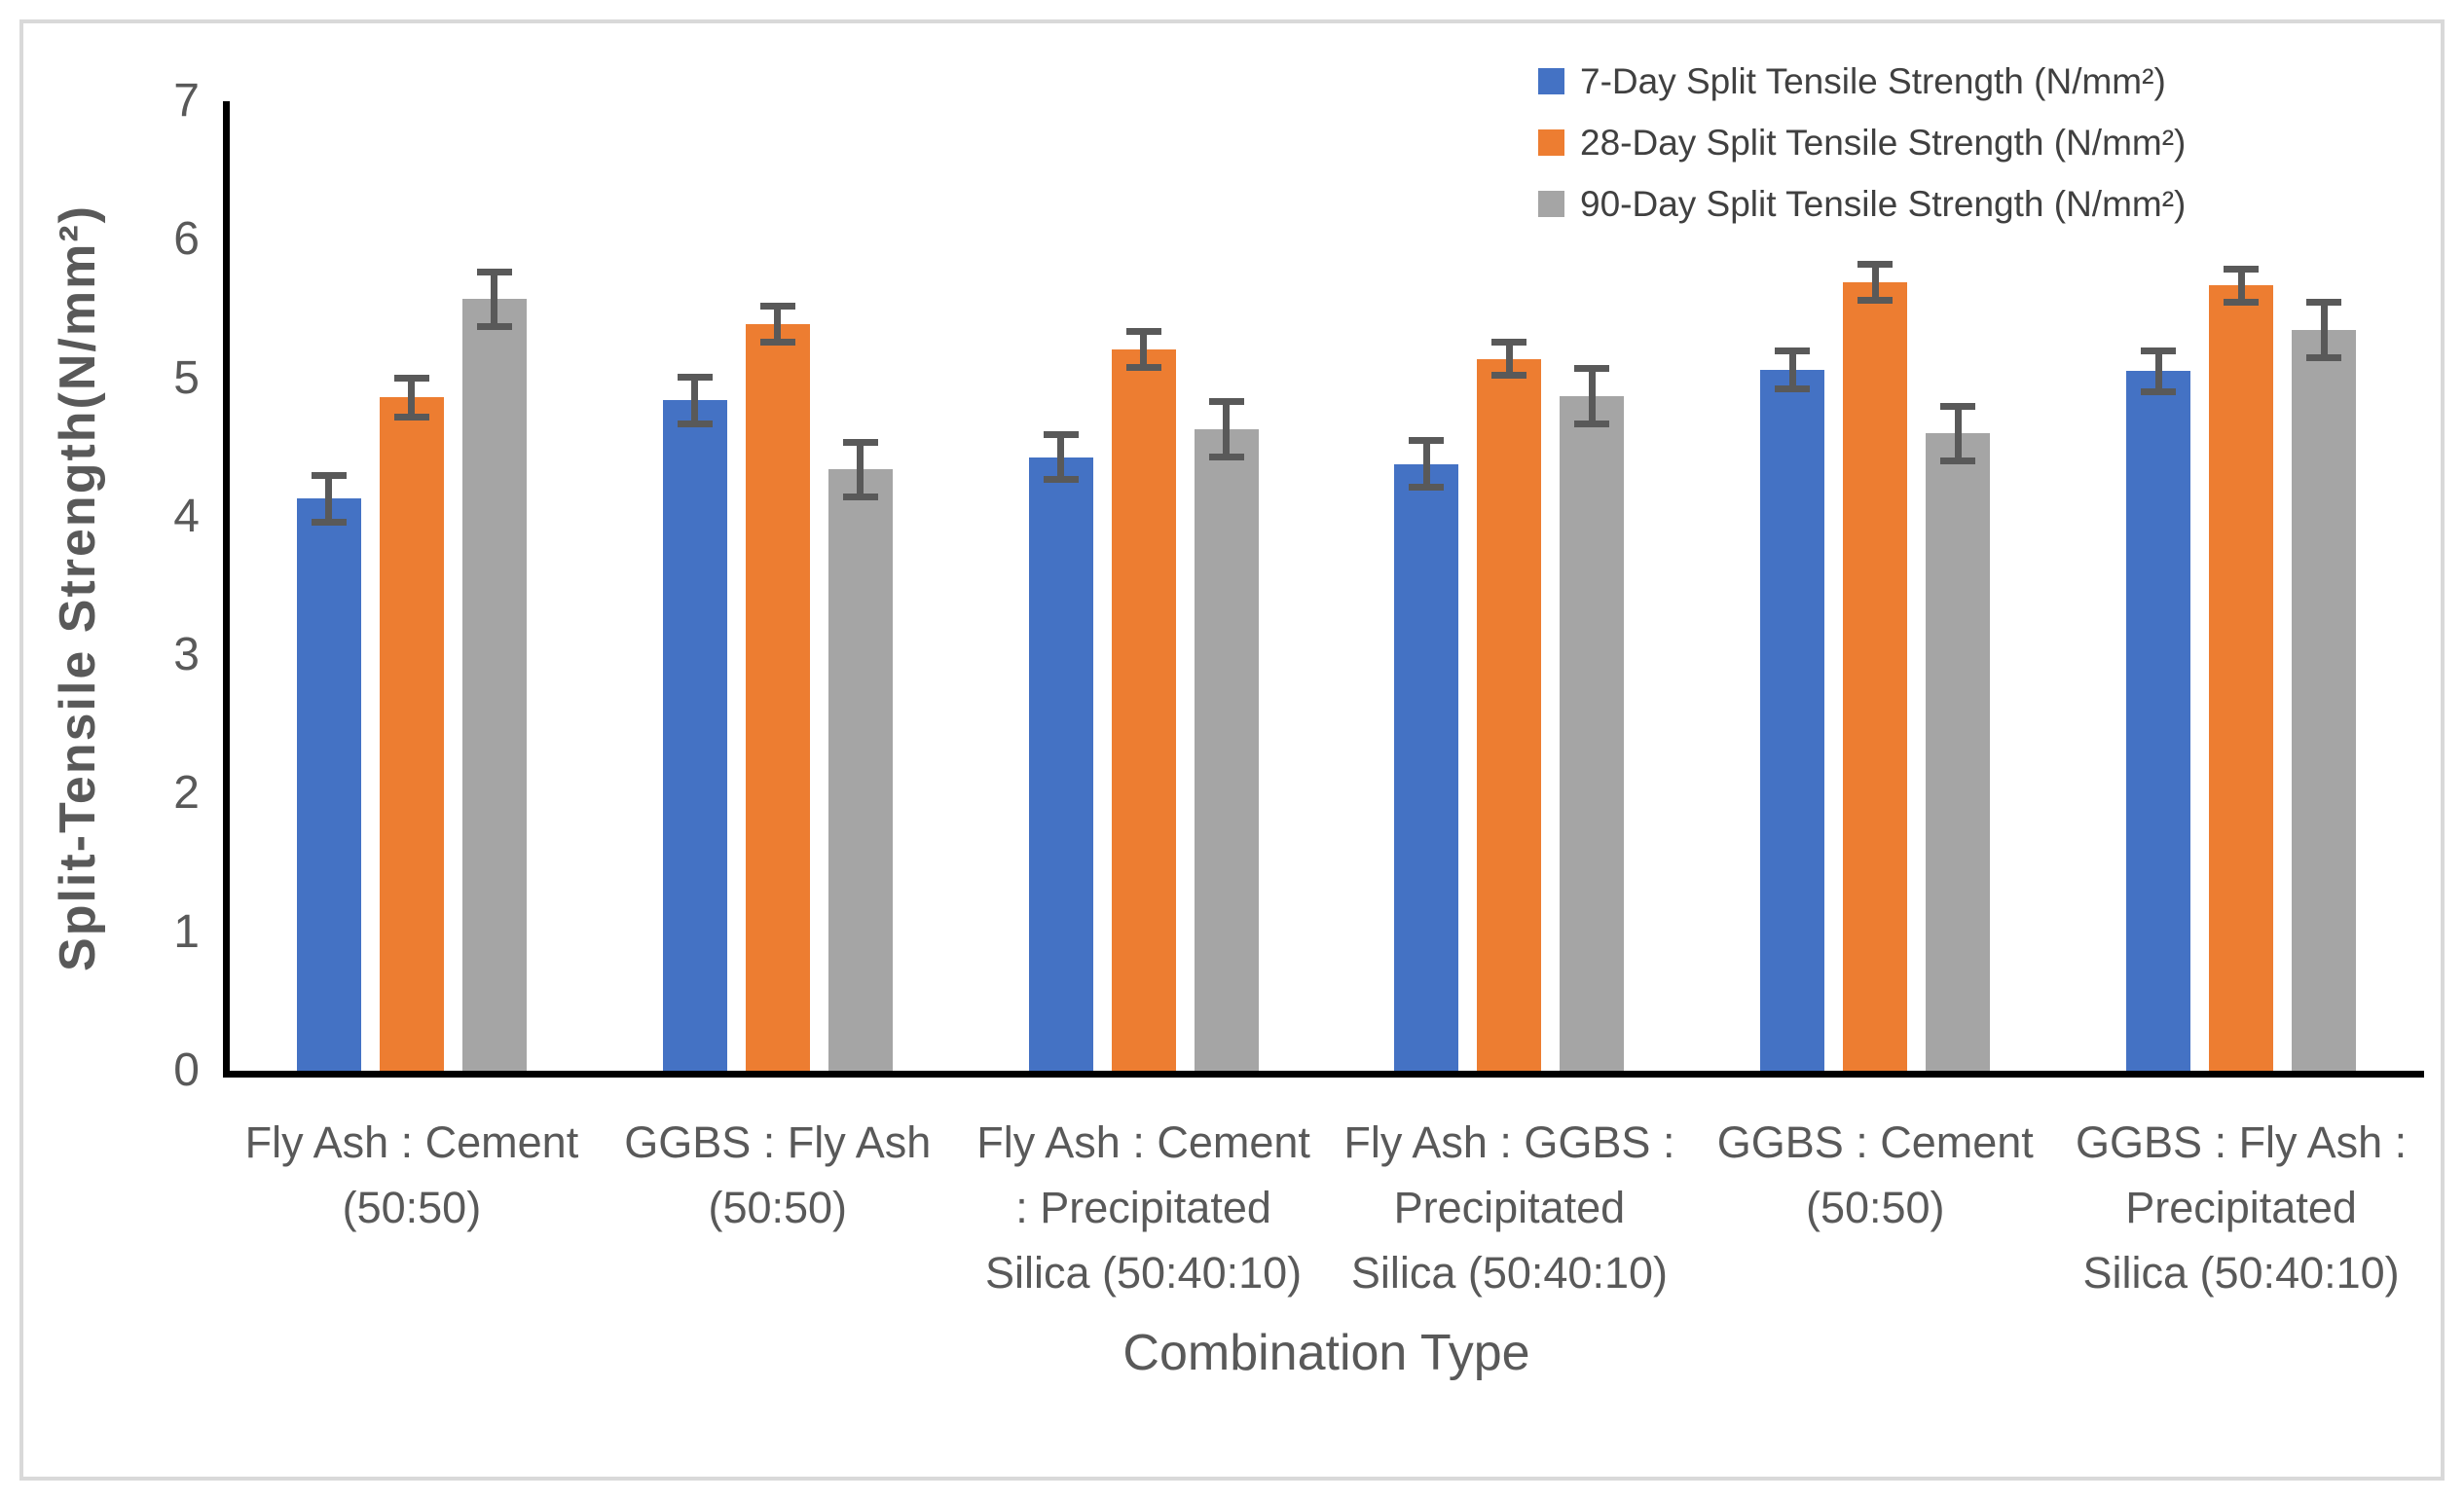  Describe the element at coordinates (1509, 1142) in the screenshot. I see `x-category-label-line: Fly Ash : GGBS :` at that location.